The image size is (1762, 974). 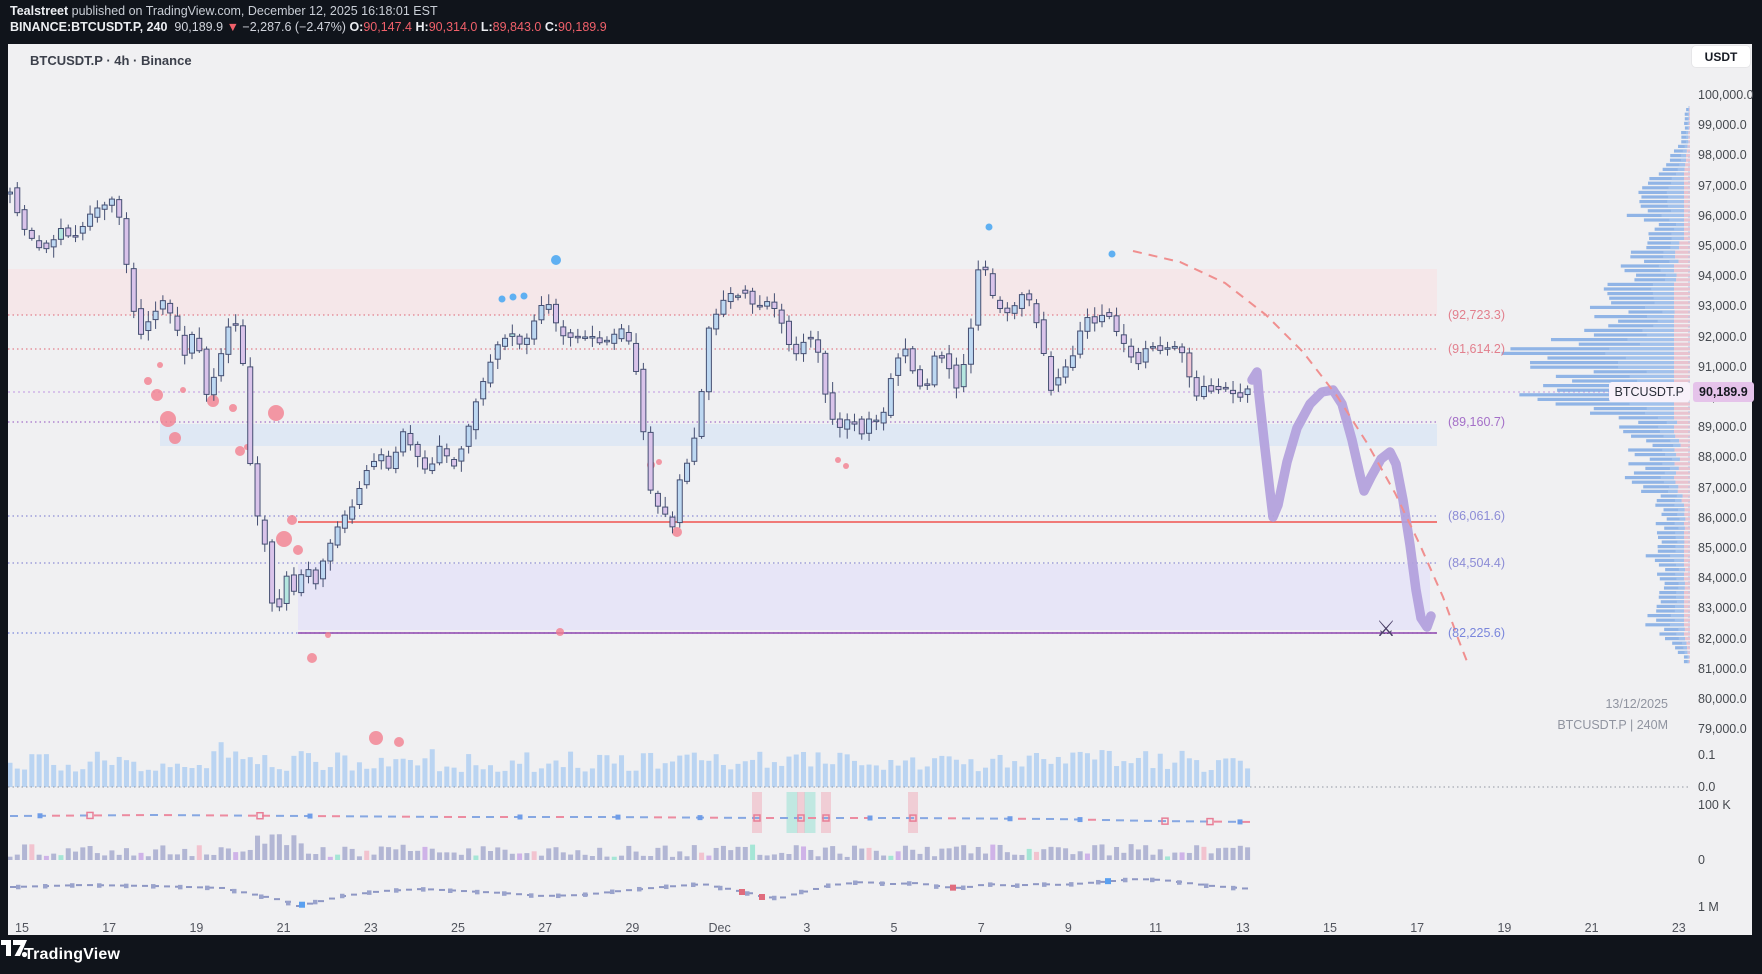 What do you see at coordinates (981, 928) in the screenshot?
I see `time-axis-label: 7` at bounding box center [981, 928].